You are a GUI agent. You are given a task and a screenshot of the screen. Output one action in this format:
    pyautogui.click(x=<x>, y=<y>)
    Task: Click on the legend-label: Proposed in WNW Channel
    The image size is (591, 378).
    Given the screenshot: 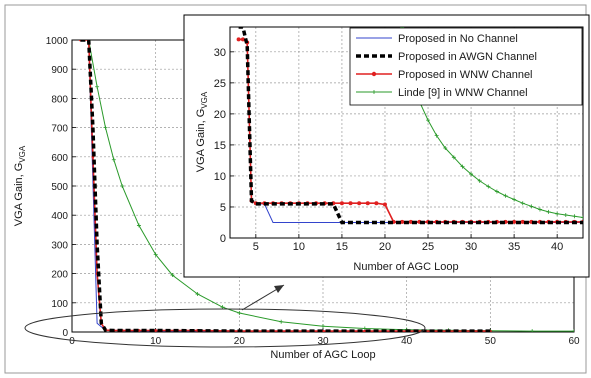 What is the action you would take?
    pyautogui.click(x=465, y=75)
    